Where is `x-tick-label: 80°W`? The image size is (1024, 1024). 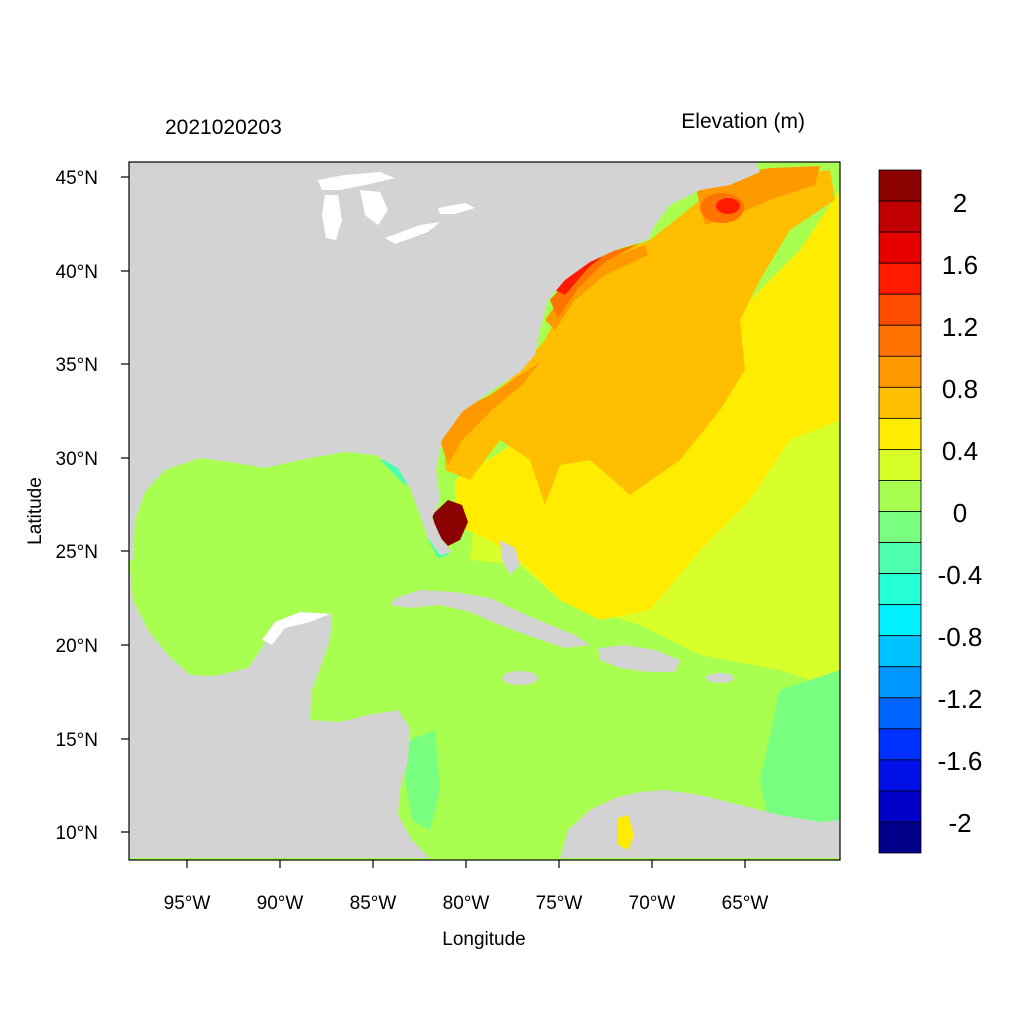
x-tick-label: 80°W is located at coordinates (466, 903).